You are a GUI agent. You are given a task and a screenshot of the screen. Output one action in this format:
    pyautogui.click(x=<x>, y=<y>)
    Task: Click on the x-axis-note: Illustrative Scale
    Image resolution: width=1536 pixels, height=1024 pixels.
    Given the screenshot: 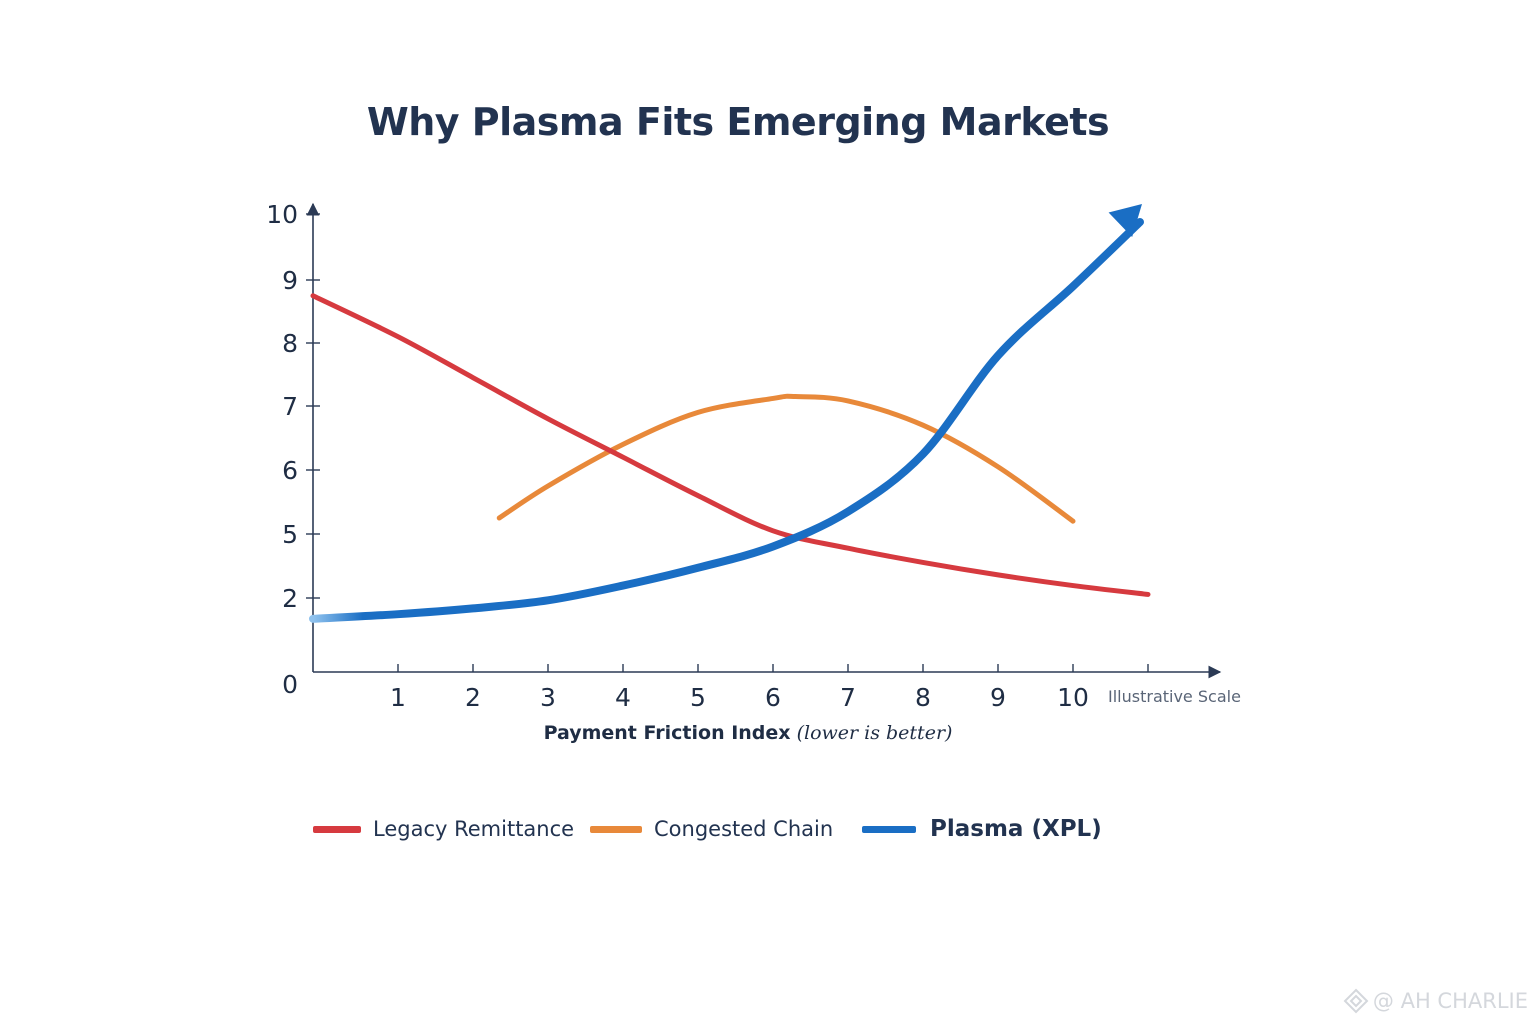 What is the action you would take?
    pyautogui.click(x=1174, y=696)
    